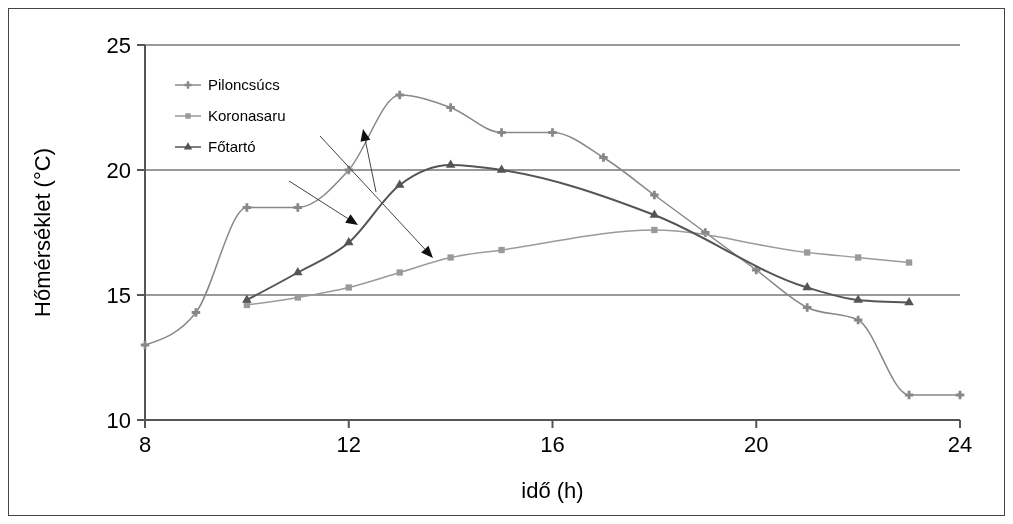  What do you see at coordinates (244, 85) in the screenshot?
I see `legend-label: Piloncsúcs` at bounding box center [244, 85].